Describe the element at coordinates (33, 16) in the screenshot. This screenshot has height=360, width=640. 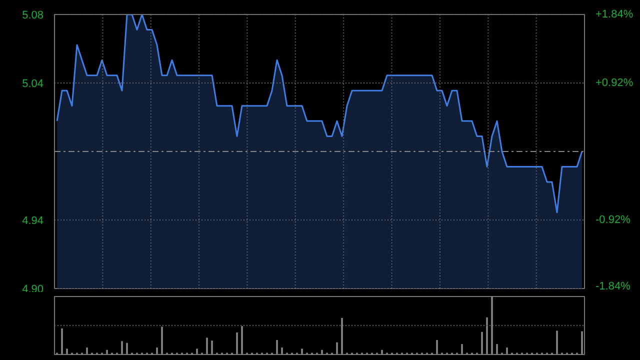
I see `y-tick-label: 5.08` at that location.